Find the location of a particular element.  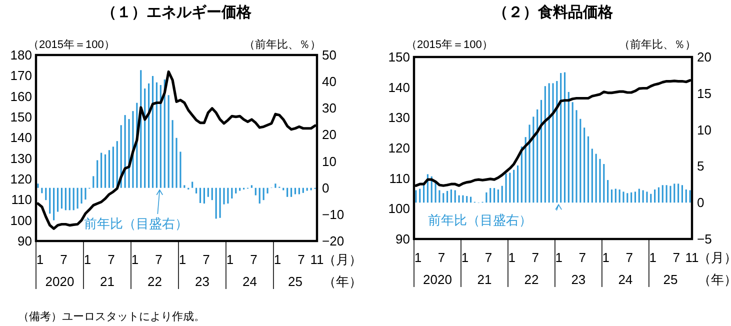

y-axis-title: （2015年＝100） is located at coordinates (449, 45).